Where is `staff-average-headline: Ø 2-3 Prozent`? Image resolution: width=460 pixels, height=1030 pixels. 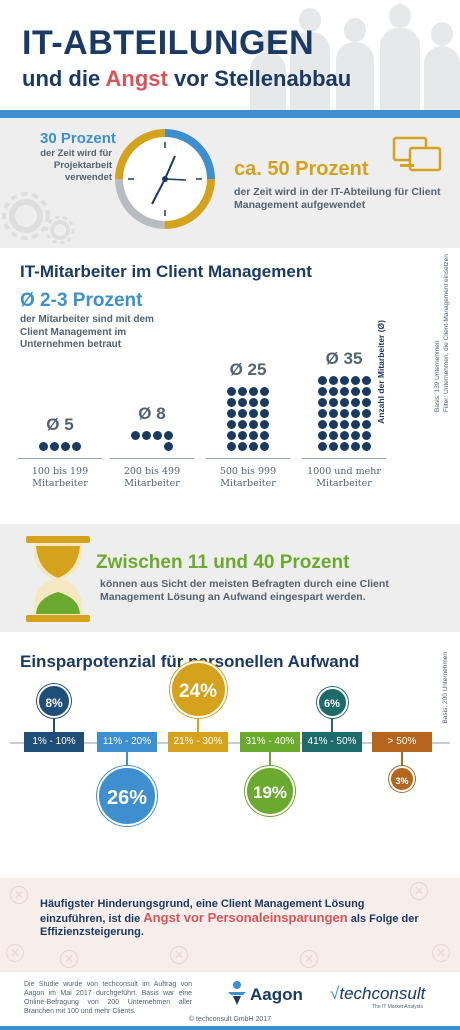 staff-average-headline: Ø 2-3 Prozent is located at coordinates (81, 300).